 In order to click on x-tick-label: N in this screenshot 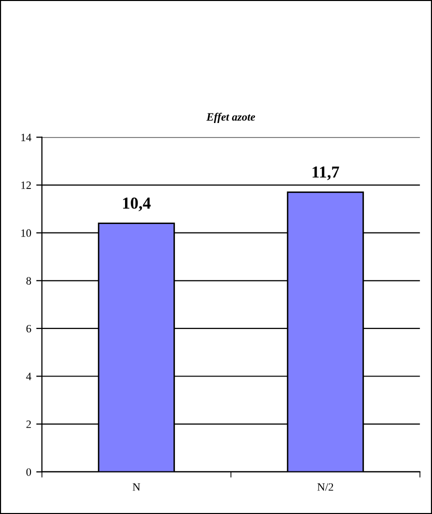, I will do `click(136, 487)`.